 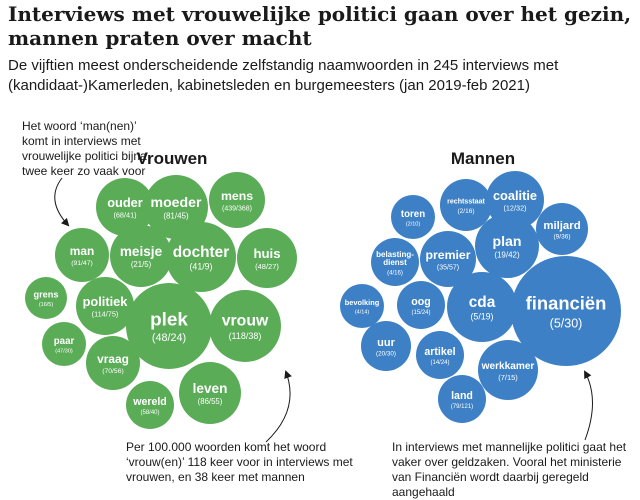 What do you see at coordinates (566, 323) in the screenshot?
I see `bubble-value-financien: (5/30)` at bounding box center [566, 323].